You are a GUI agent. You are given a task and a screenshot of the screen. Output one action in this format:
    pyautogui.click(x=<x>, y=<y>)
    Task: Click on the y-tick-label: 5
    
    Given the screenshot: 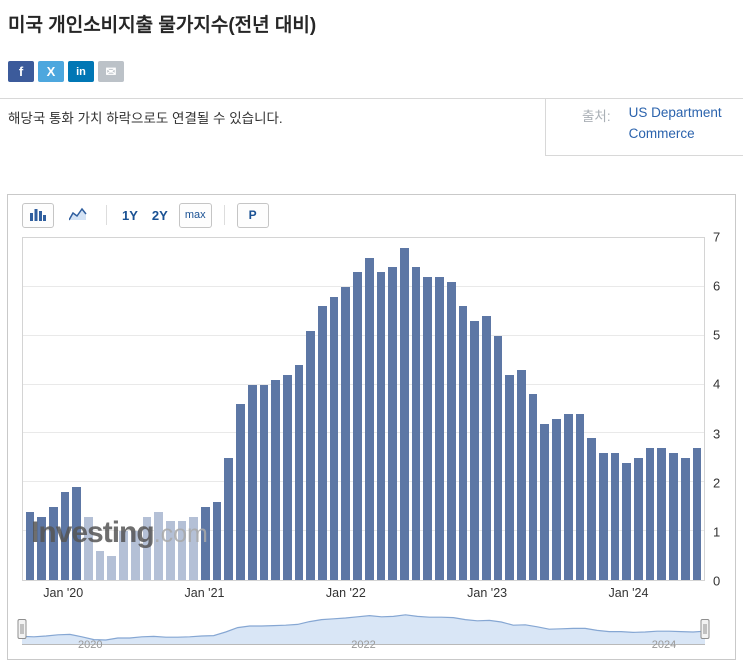 What is the action you would take?
    pyautogui.click(x=717, y=335)
    